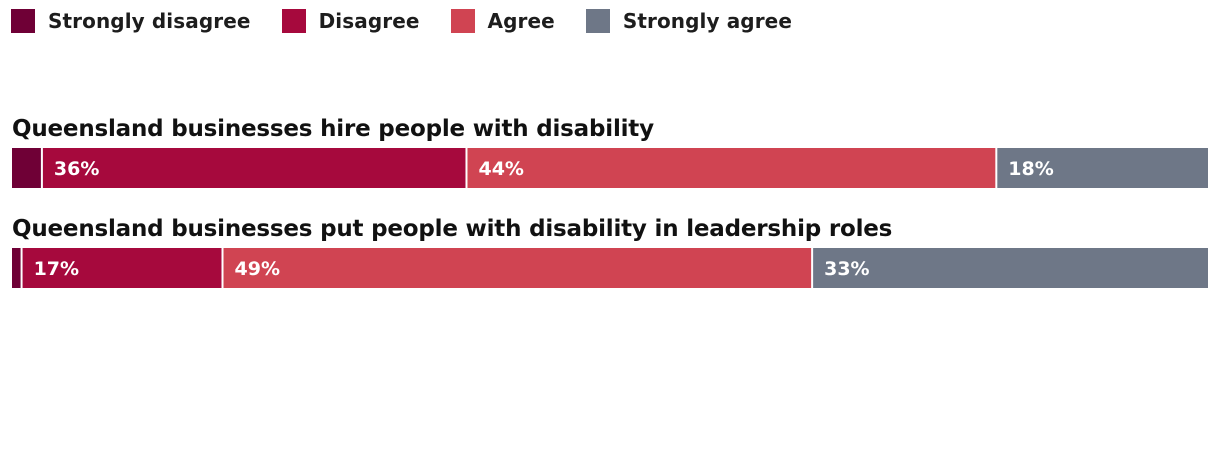 This screenshot has width=1220, height=462. Describe the element at coordinates (56, 269) in the screenshot. I see `bar-label-disagree: 17%` at that location.